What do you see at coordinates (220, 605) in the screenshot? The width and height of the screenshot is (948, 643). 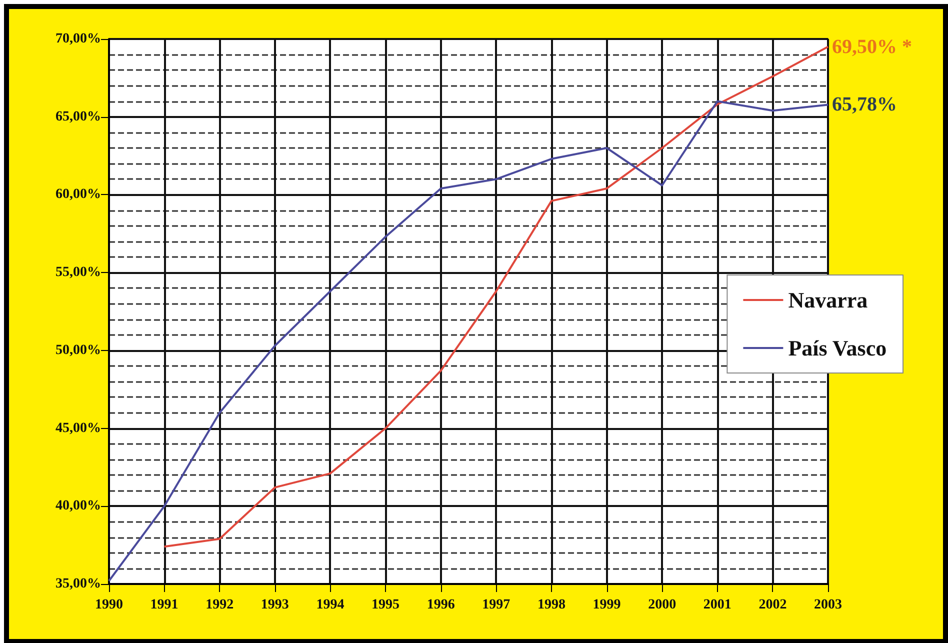 I see `x-tick-label: 1992` at bounding box center [220, 605].